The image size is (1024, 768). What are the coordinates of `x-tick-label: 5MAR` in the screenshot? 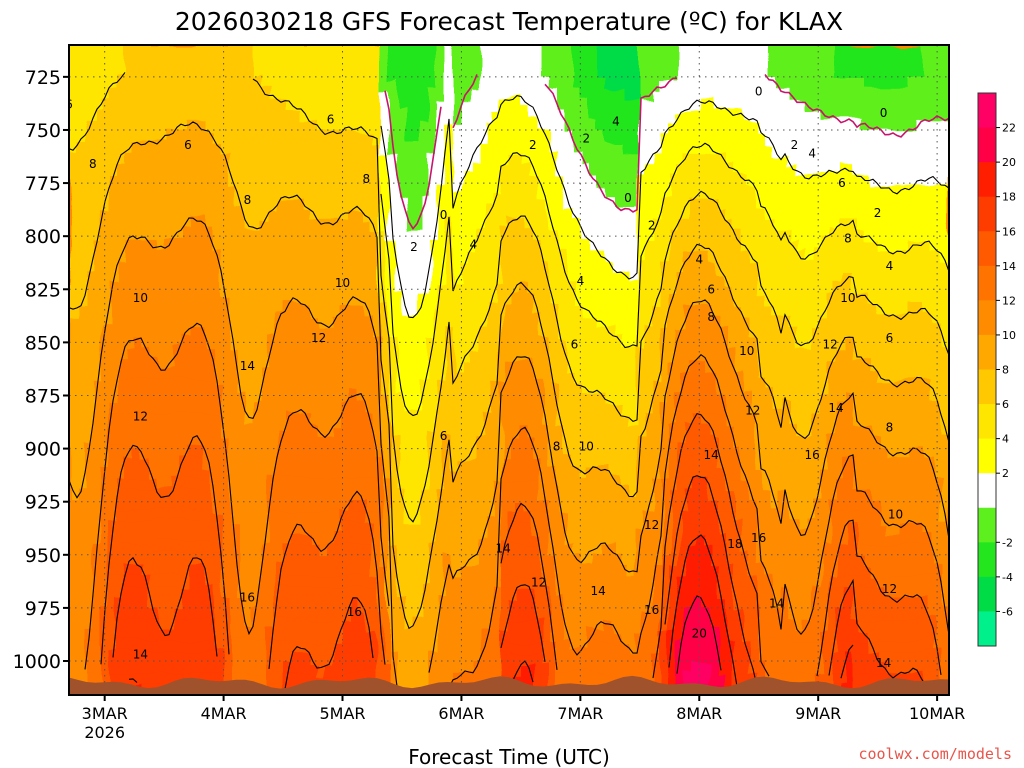 It's located at (342, 713).